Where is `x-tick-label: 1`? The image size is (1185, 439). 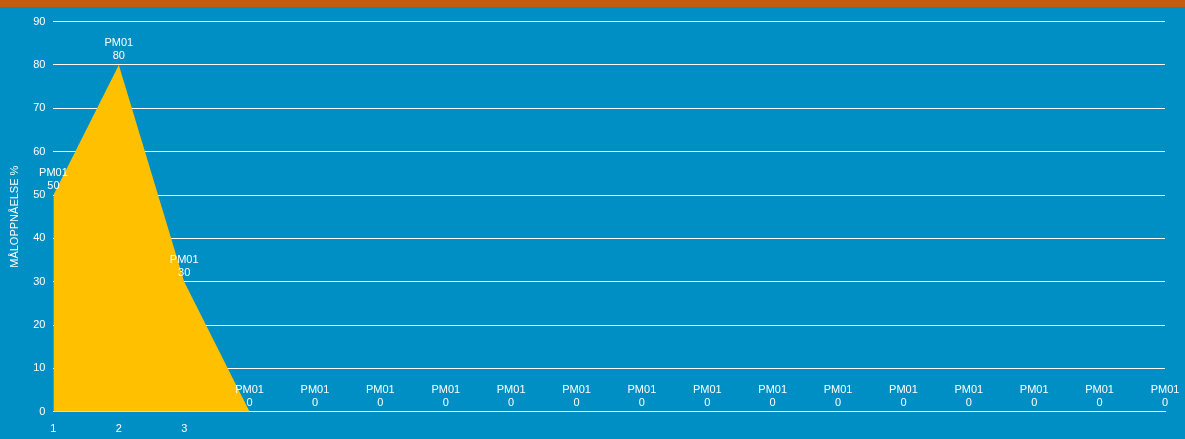 x-tick-label: 1 is located at coordinates (53, 428).